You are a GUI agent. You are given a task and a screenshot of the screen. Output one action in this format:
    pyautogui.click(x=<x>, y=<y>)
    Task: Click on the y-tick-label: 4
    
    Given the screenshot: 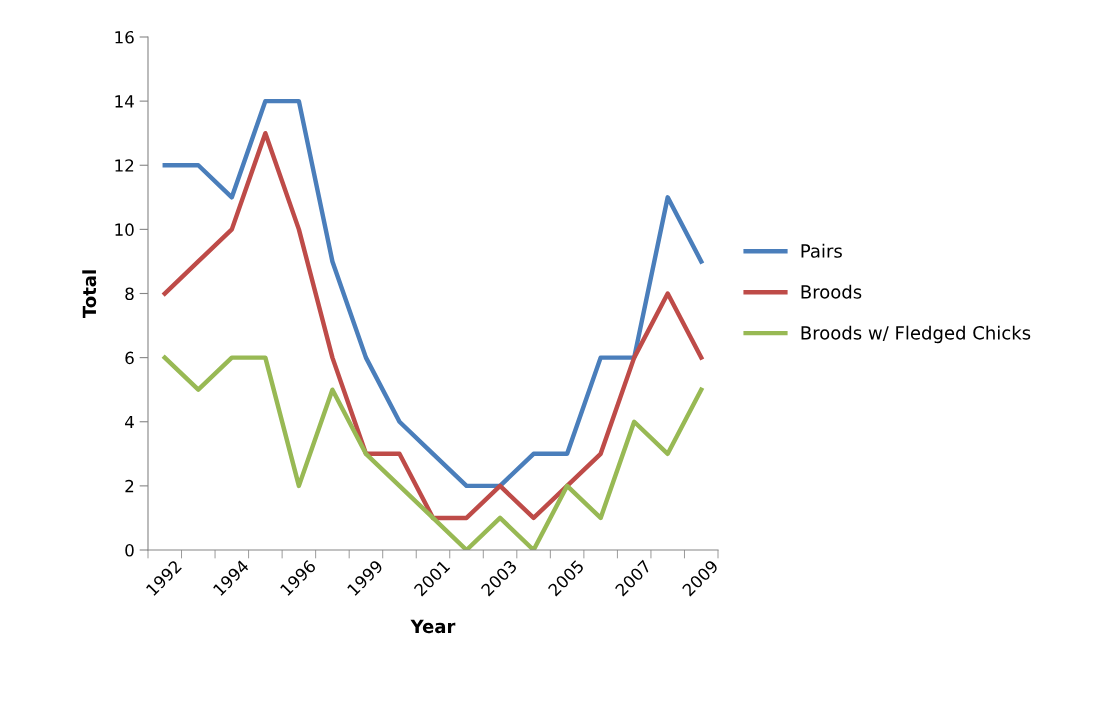 What is the action you would take?
    pyautogui.click(x=129, y=422)
    